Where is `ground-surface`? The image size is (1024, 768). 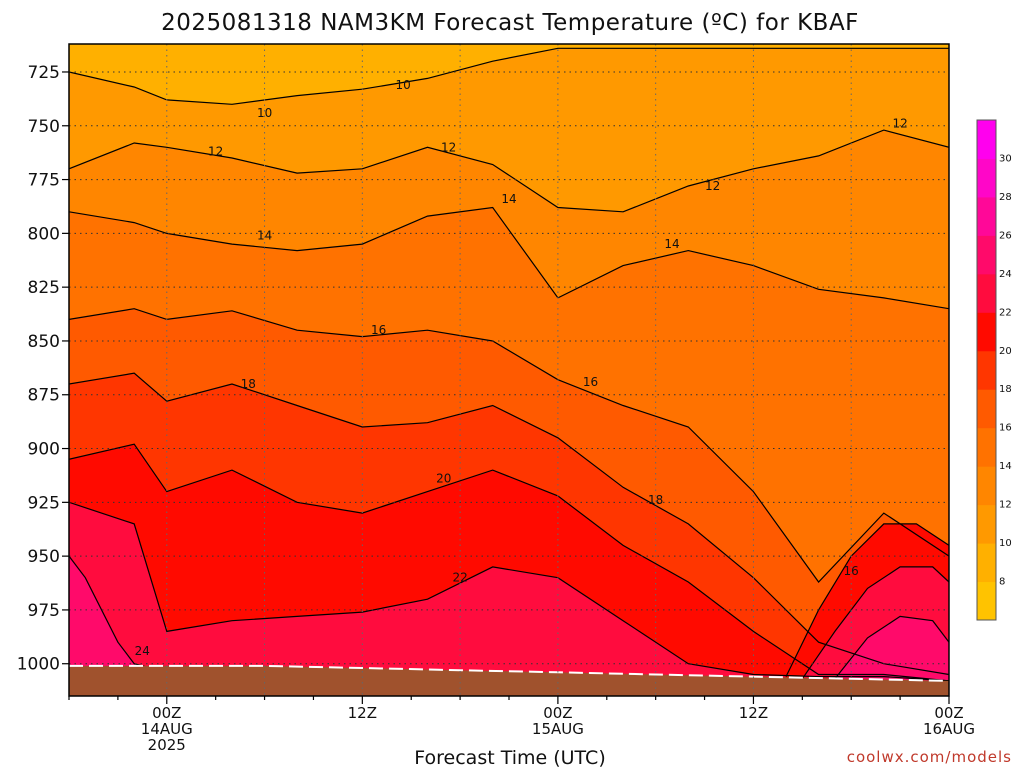 ground-surface is located at coordinates (509, 680).